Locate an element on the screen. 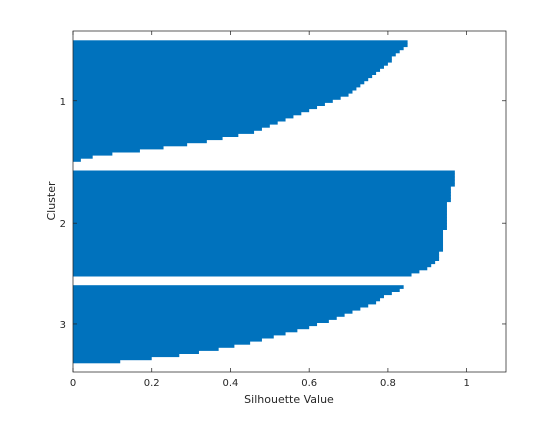  x-tick-label: 0.4 is located at coordinates (231, 383).